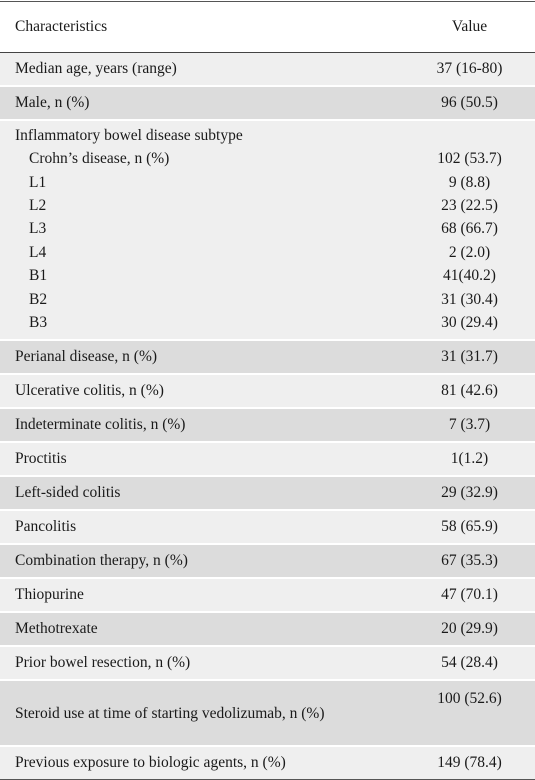 The width and height of the screenshot is (535, 780). I want to click on table-row: B3 30 (29.4), so click(267, 325).